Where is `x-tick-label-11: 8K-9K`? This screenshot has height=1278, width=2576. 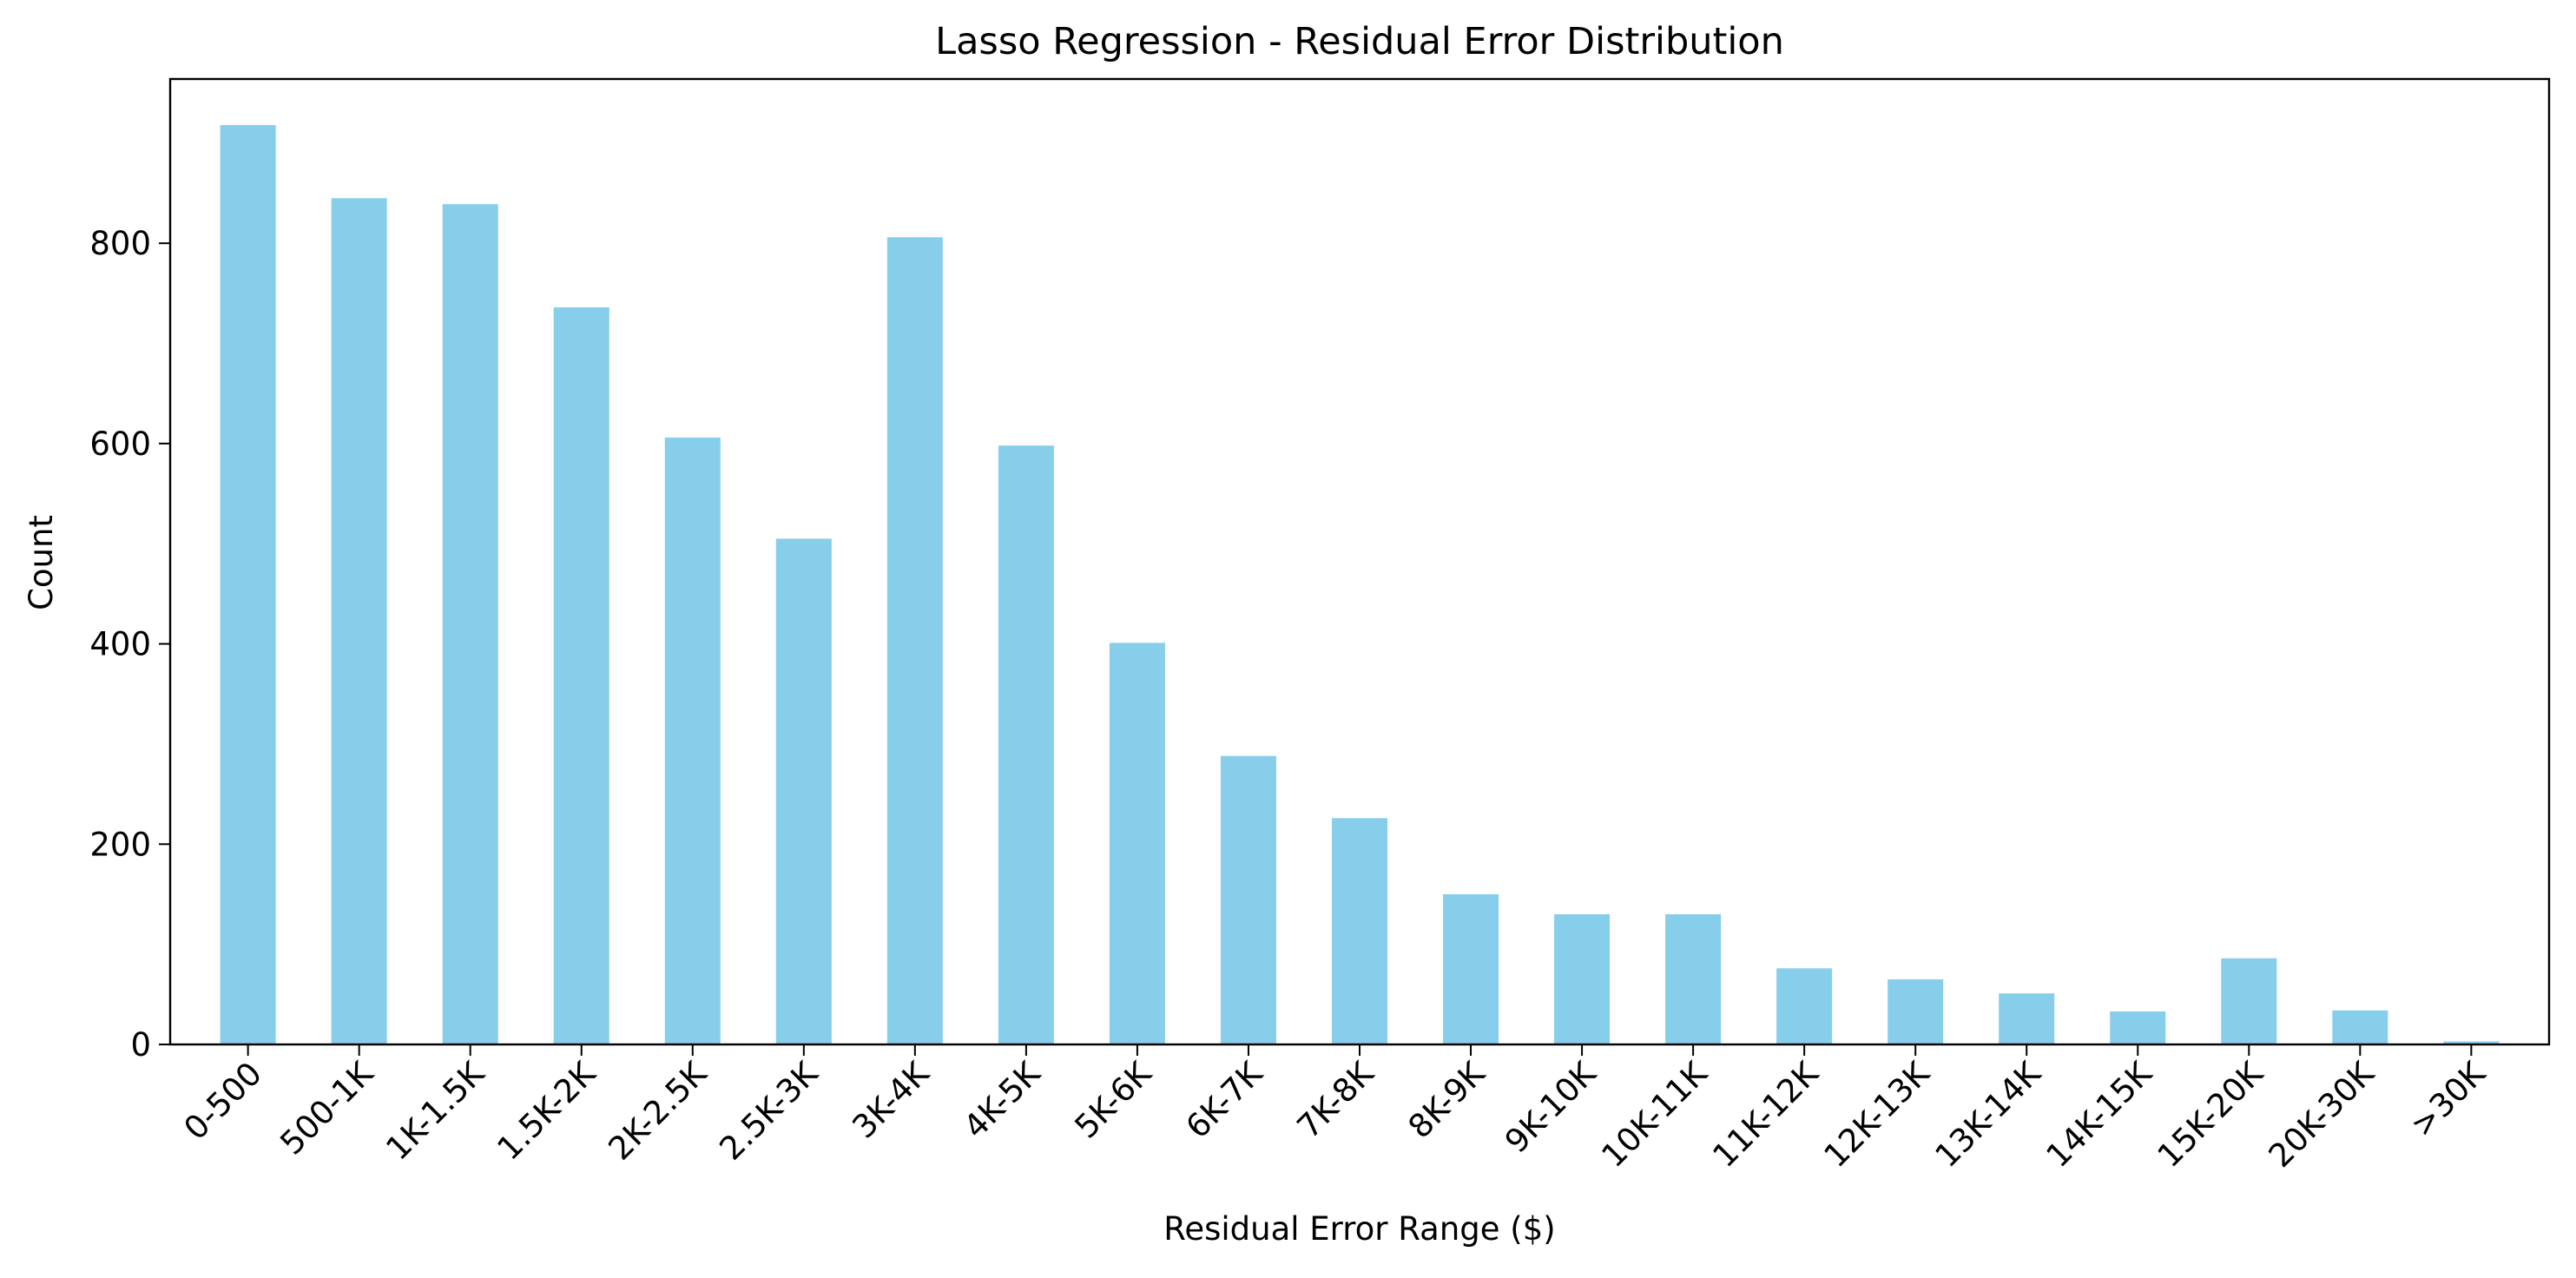
x-tick-label-11: 8K-9K is located at coordinates (1447, 1100).